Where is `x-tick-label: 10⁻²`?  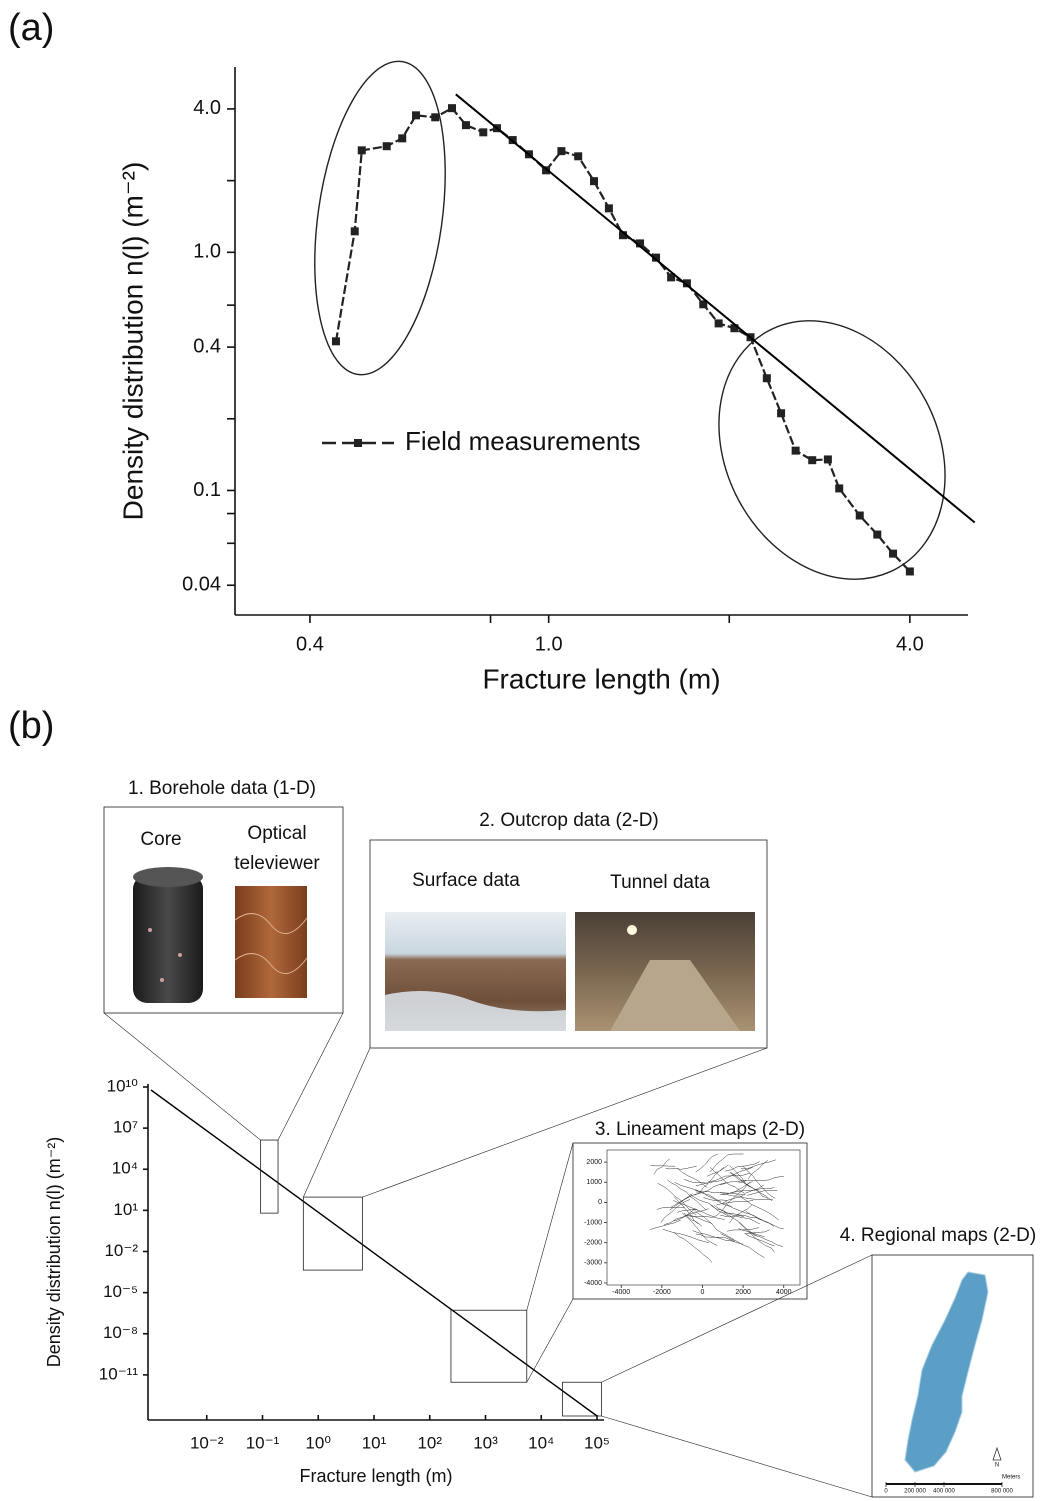
x-tick-label: 10⁻² is located at coordinates (207, 1442).